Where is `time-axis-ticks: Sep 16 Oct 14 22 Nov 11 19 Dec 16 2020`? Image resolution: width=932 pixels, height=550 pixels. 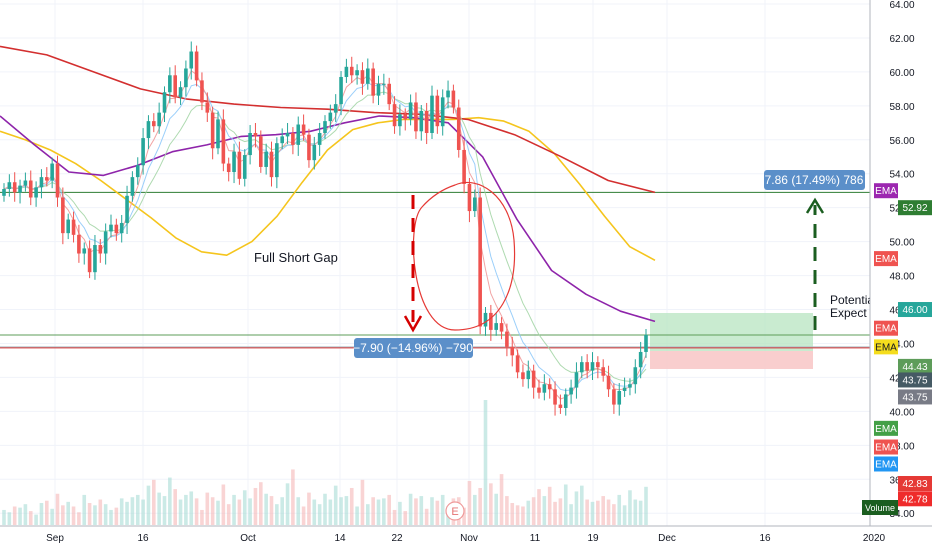
time-axis-ticks: Sep 16 Oct 14 22 Nov 11 19 Dec 16 2020 is located at coordinates (465, 538).